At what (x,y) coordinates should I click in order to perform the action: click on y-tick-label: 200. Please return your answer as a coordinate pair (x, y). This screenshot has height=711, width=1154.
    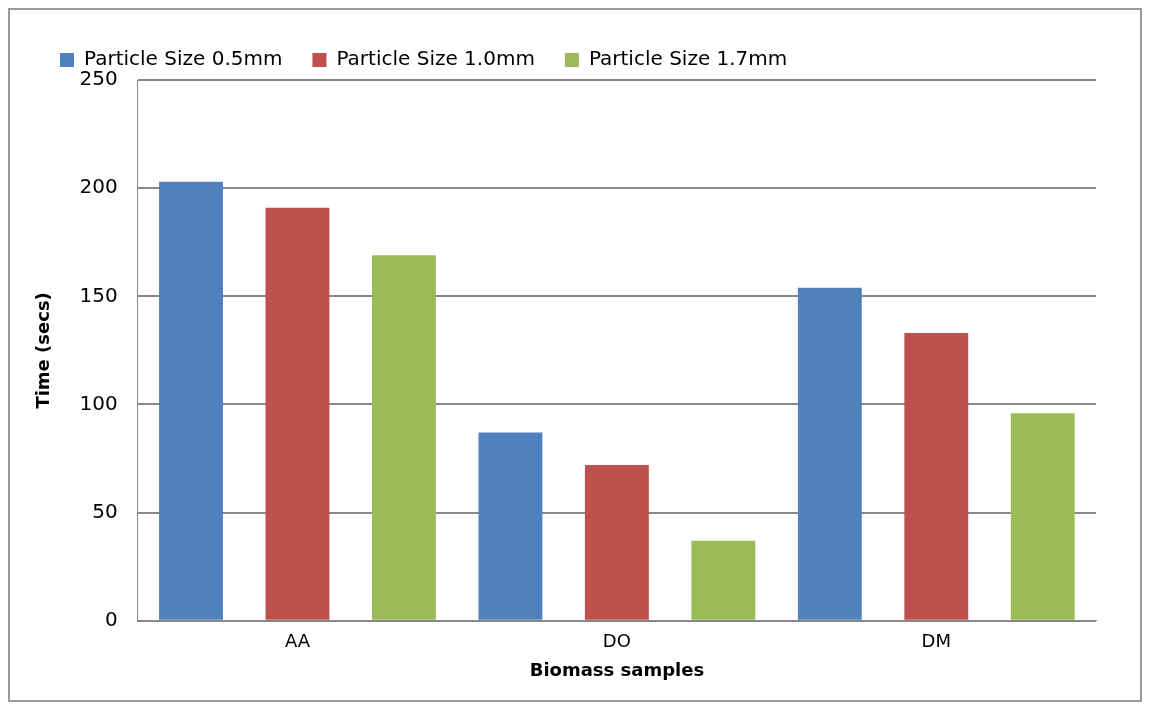
    Looking at the image, I should click on (98, 186).